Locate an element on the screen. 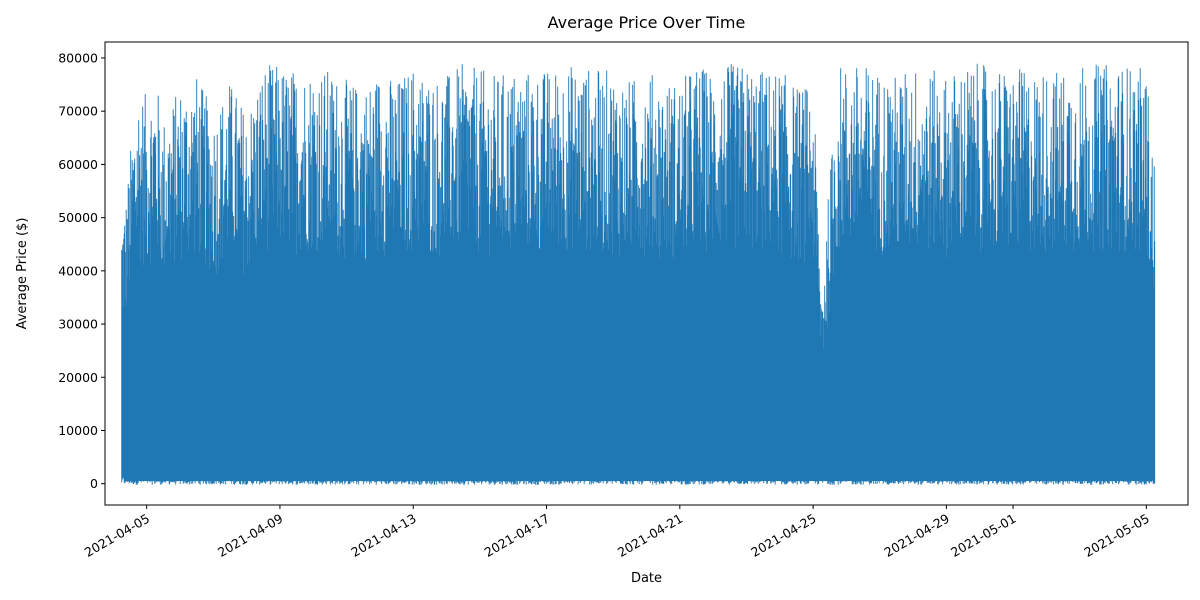 The image size is (1200, 600). y-tick-label: 0 is located at coordinates (94, 483).